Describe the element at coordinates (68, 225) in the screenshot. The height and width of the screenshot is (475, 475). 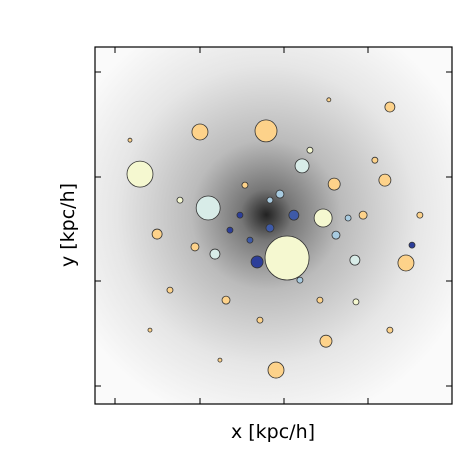
I see `y-axis-label: y [kpc/h]` at that location.